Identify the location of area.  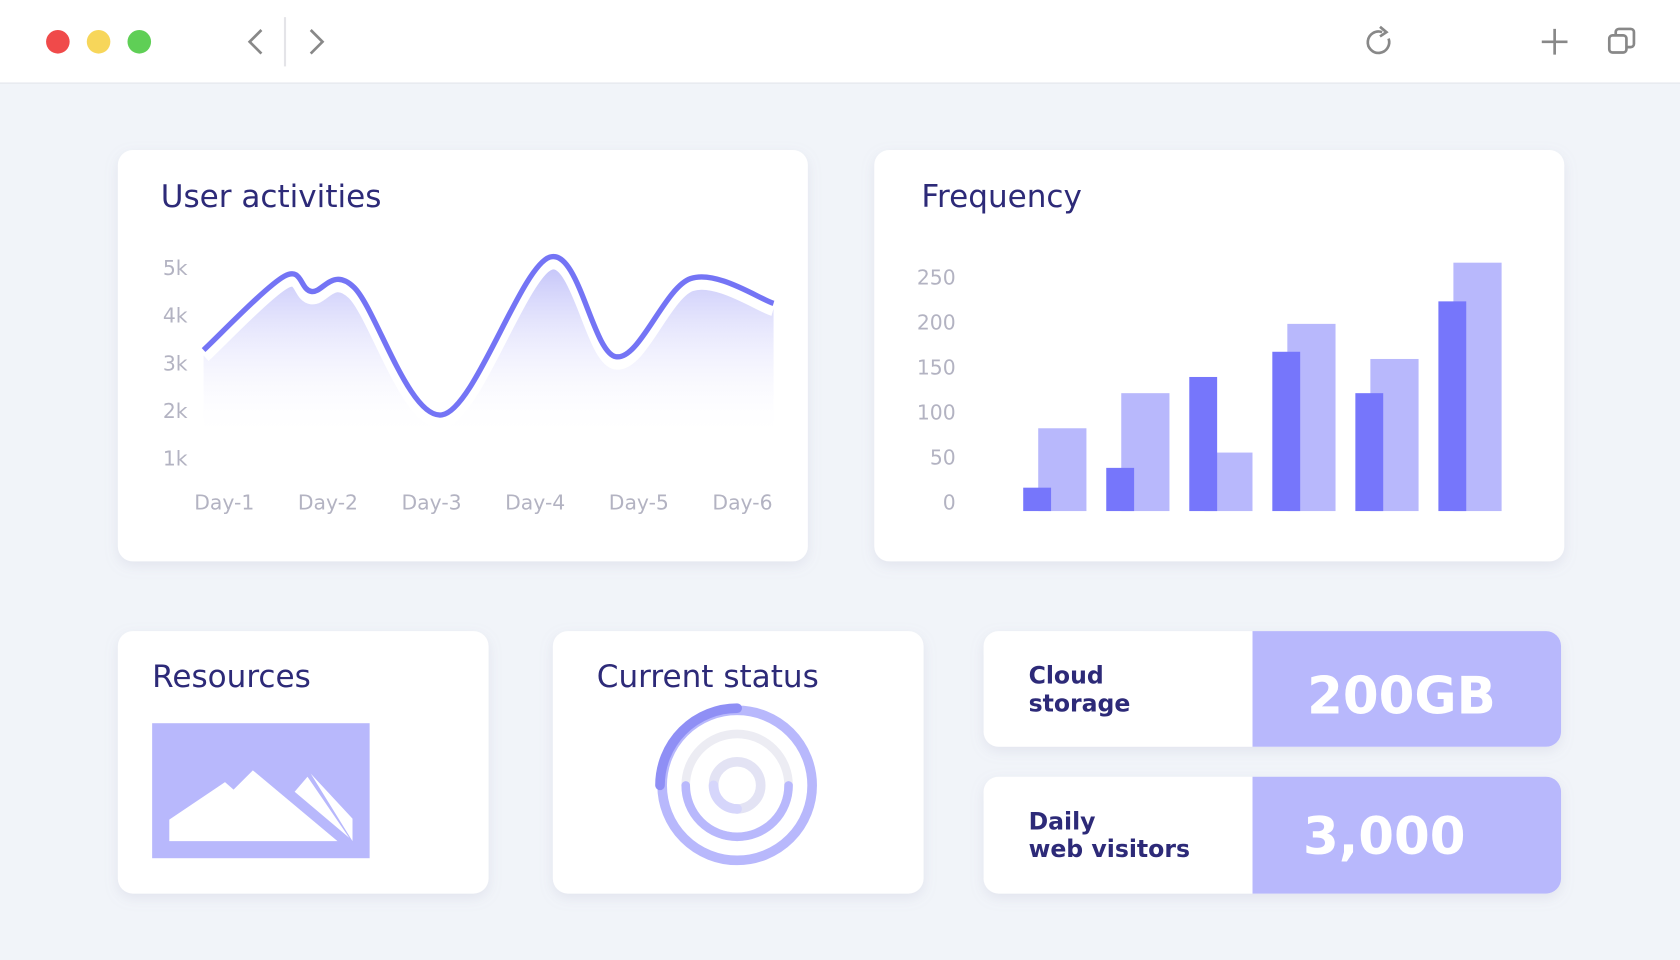
(488, 348).